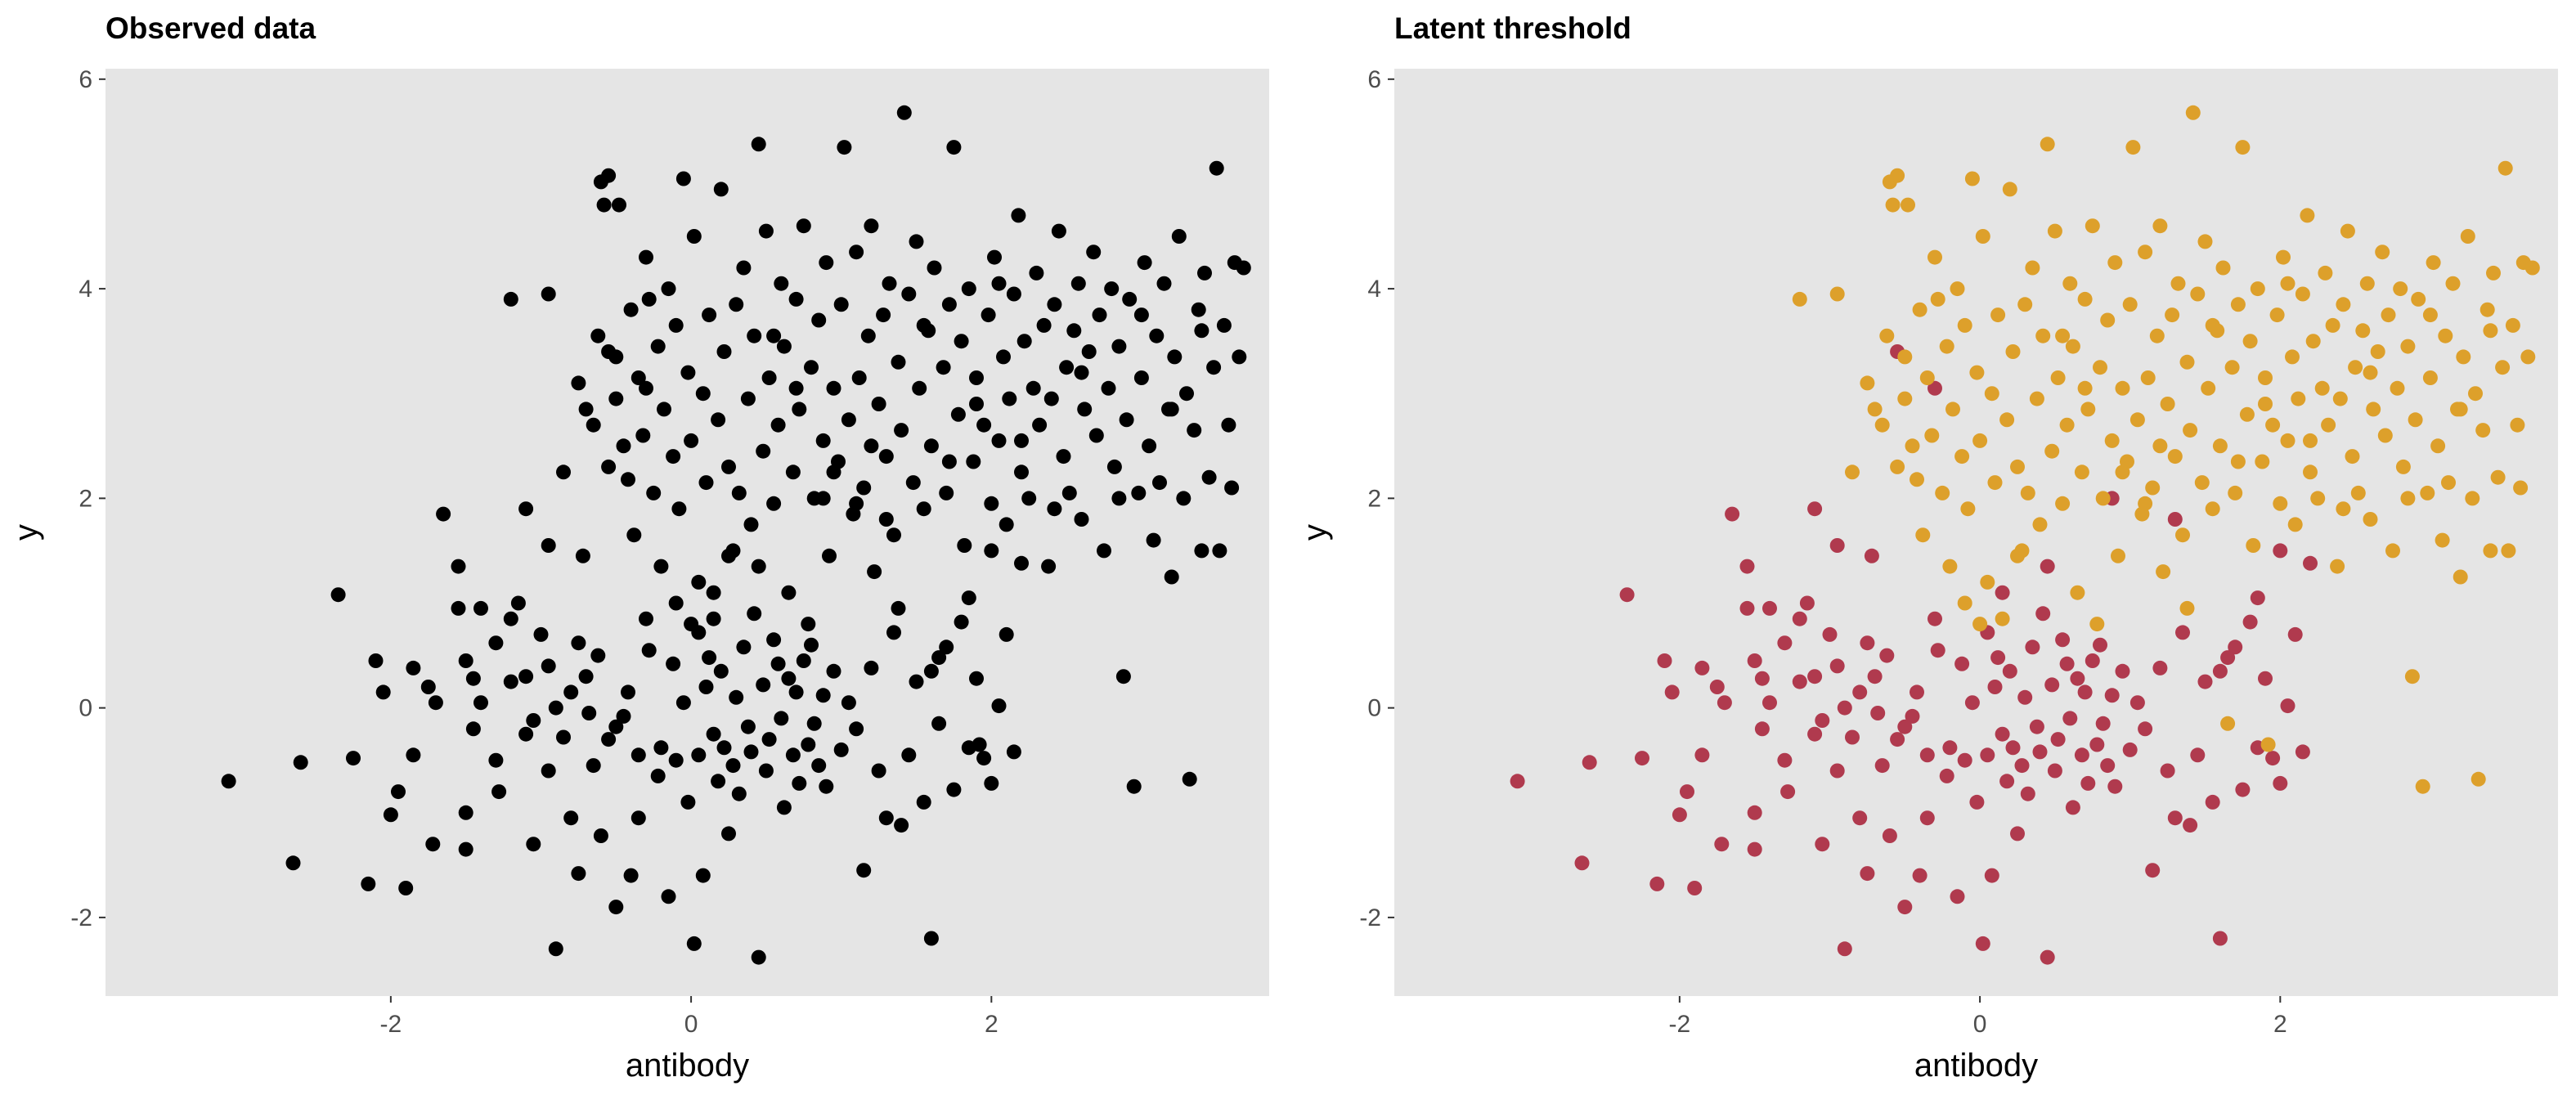 This screenshot has width=2576, height=1104. I want to click on x-tick-label: -2, so click(391, 1024).